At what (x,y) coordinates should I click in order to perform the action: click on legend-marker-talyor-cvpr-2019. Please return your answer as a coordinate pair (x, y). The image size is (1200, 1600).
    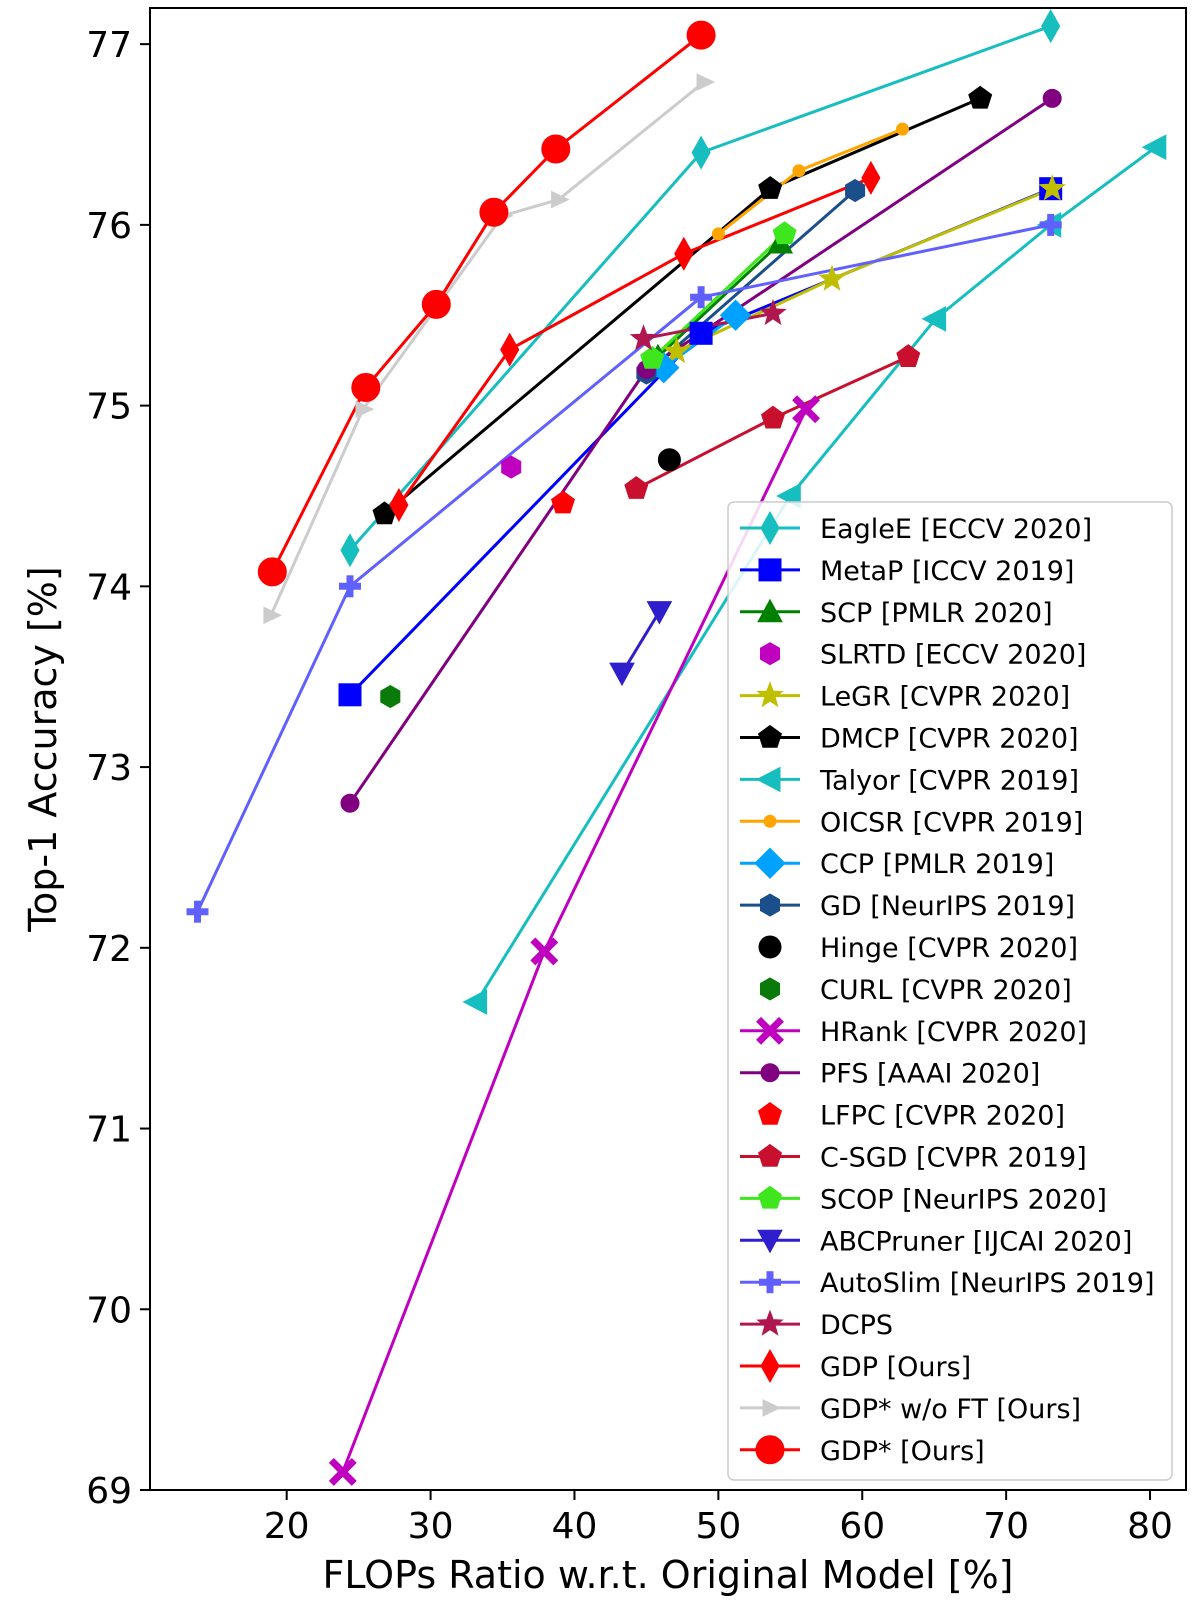
    Looking at the image, I should click on (768, 779).